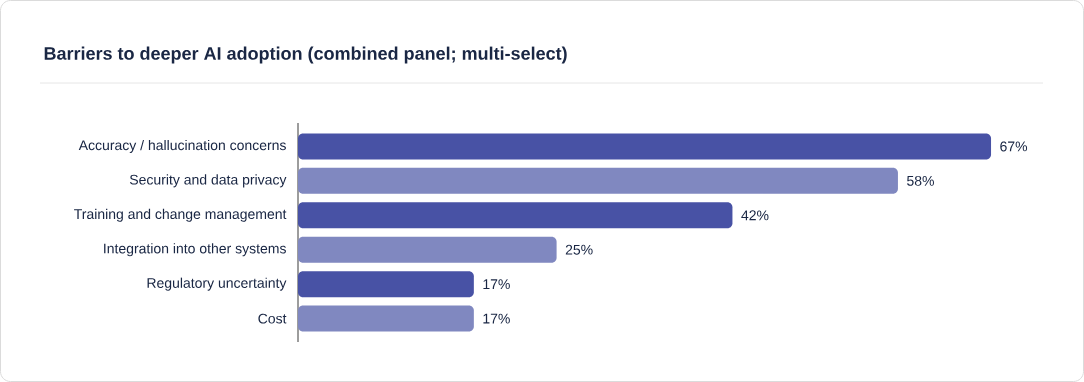  Describe the element at coordinates (182, 146) in the screenshot. I see `y-tick-label: Accuracy / hallucination concerns` at that location.